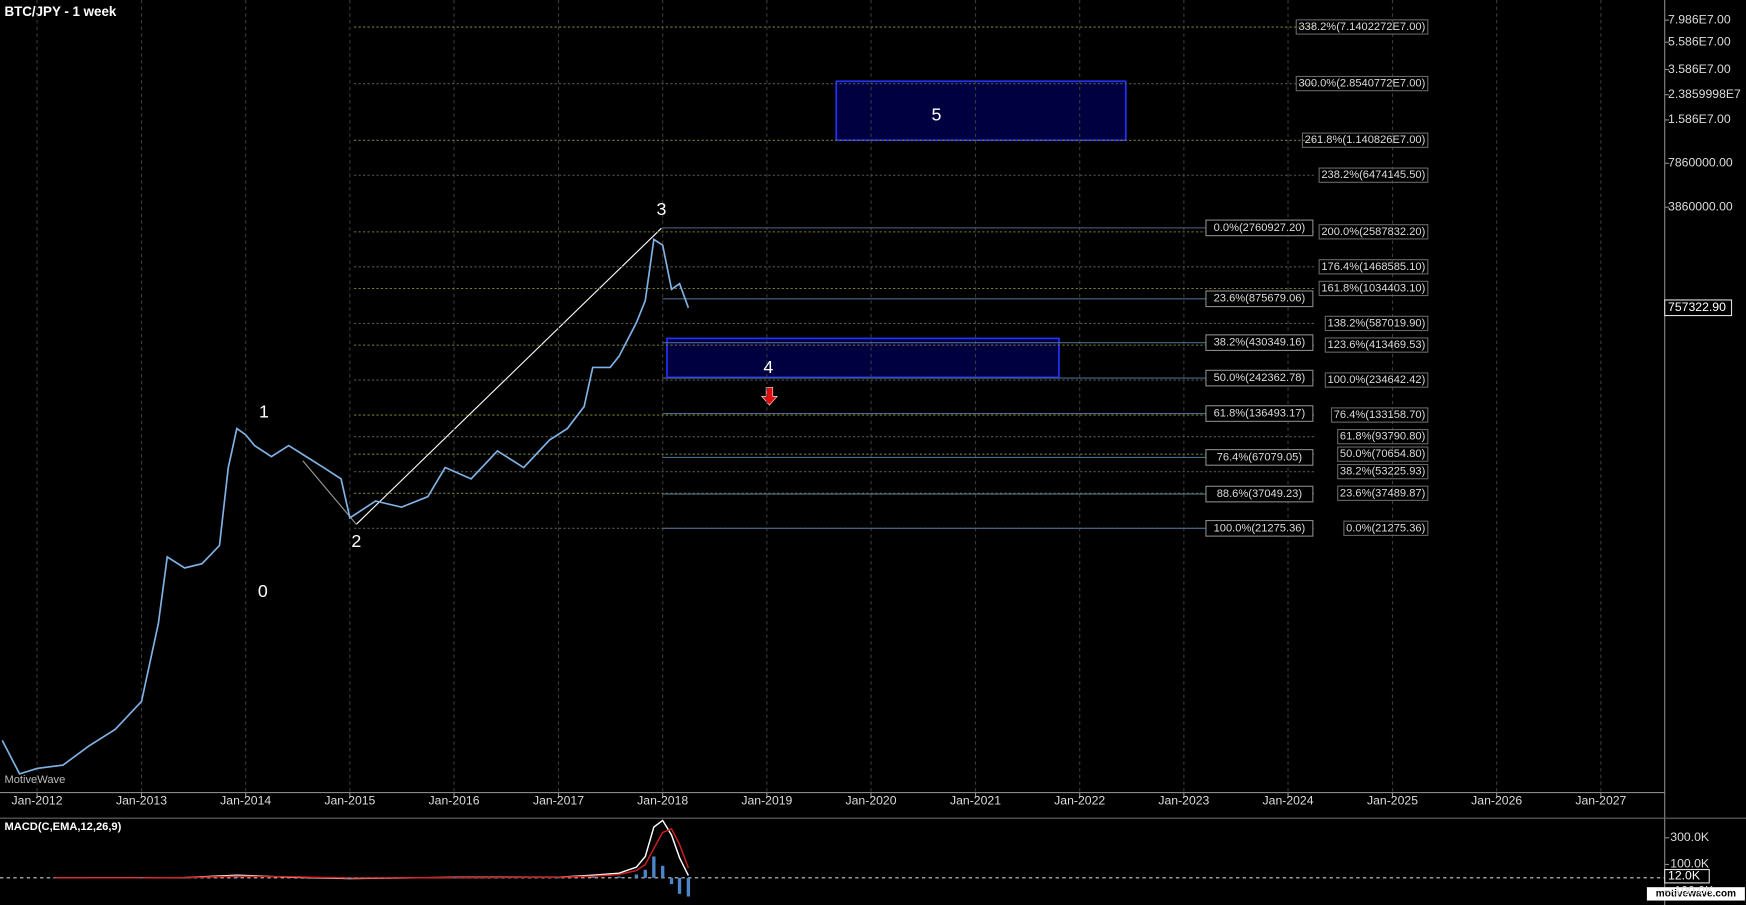 The height and width of the screenshot is (905, 1746). What do you see at coordinates (661, 209) in the screenshot?
I see `wave-label: 3` at bounding box center [661, 209].